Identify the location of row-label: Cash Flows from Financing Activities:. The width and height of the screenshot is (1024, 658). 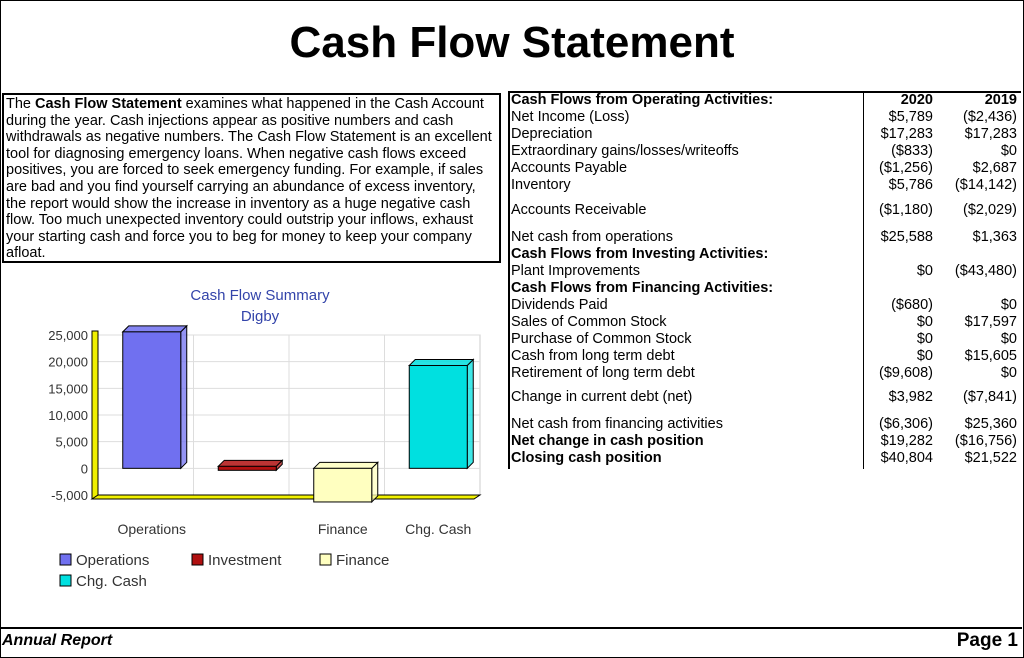
(642, 288).